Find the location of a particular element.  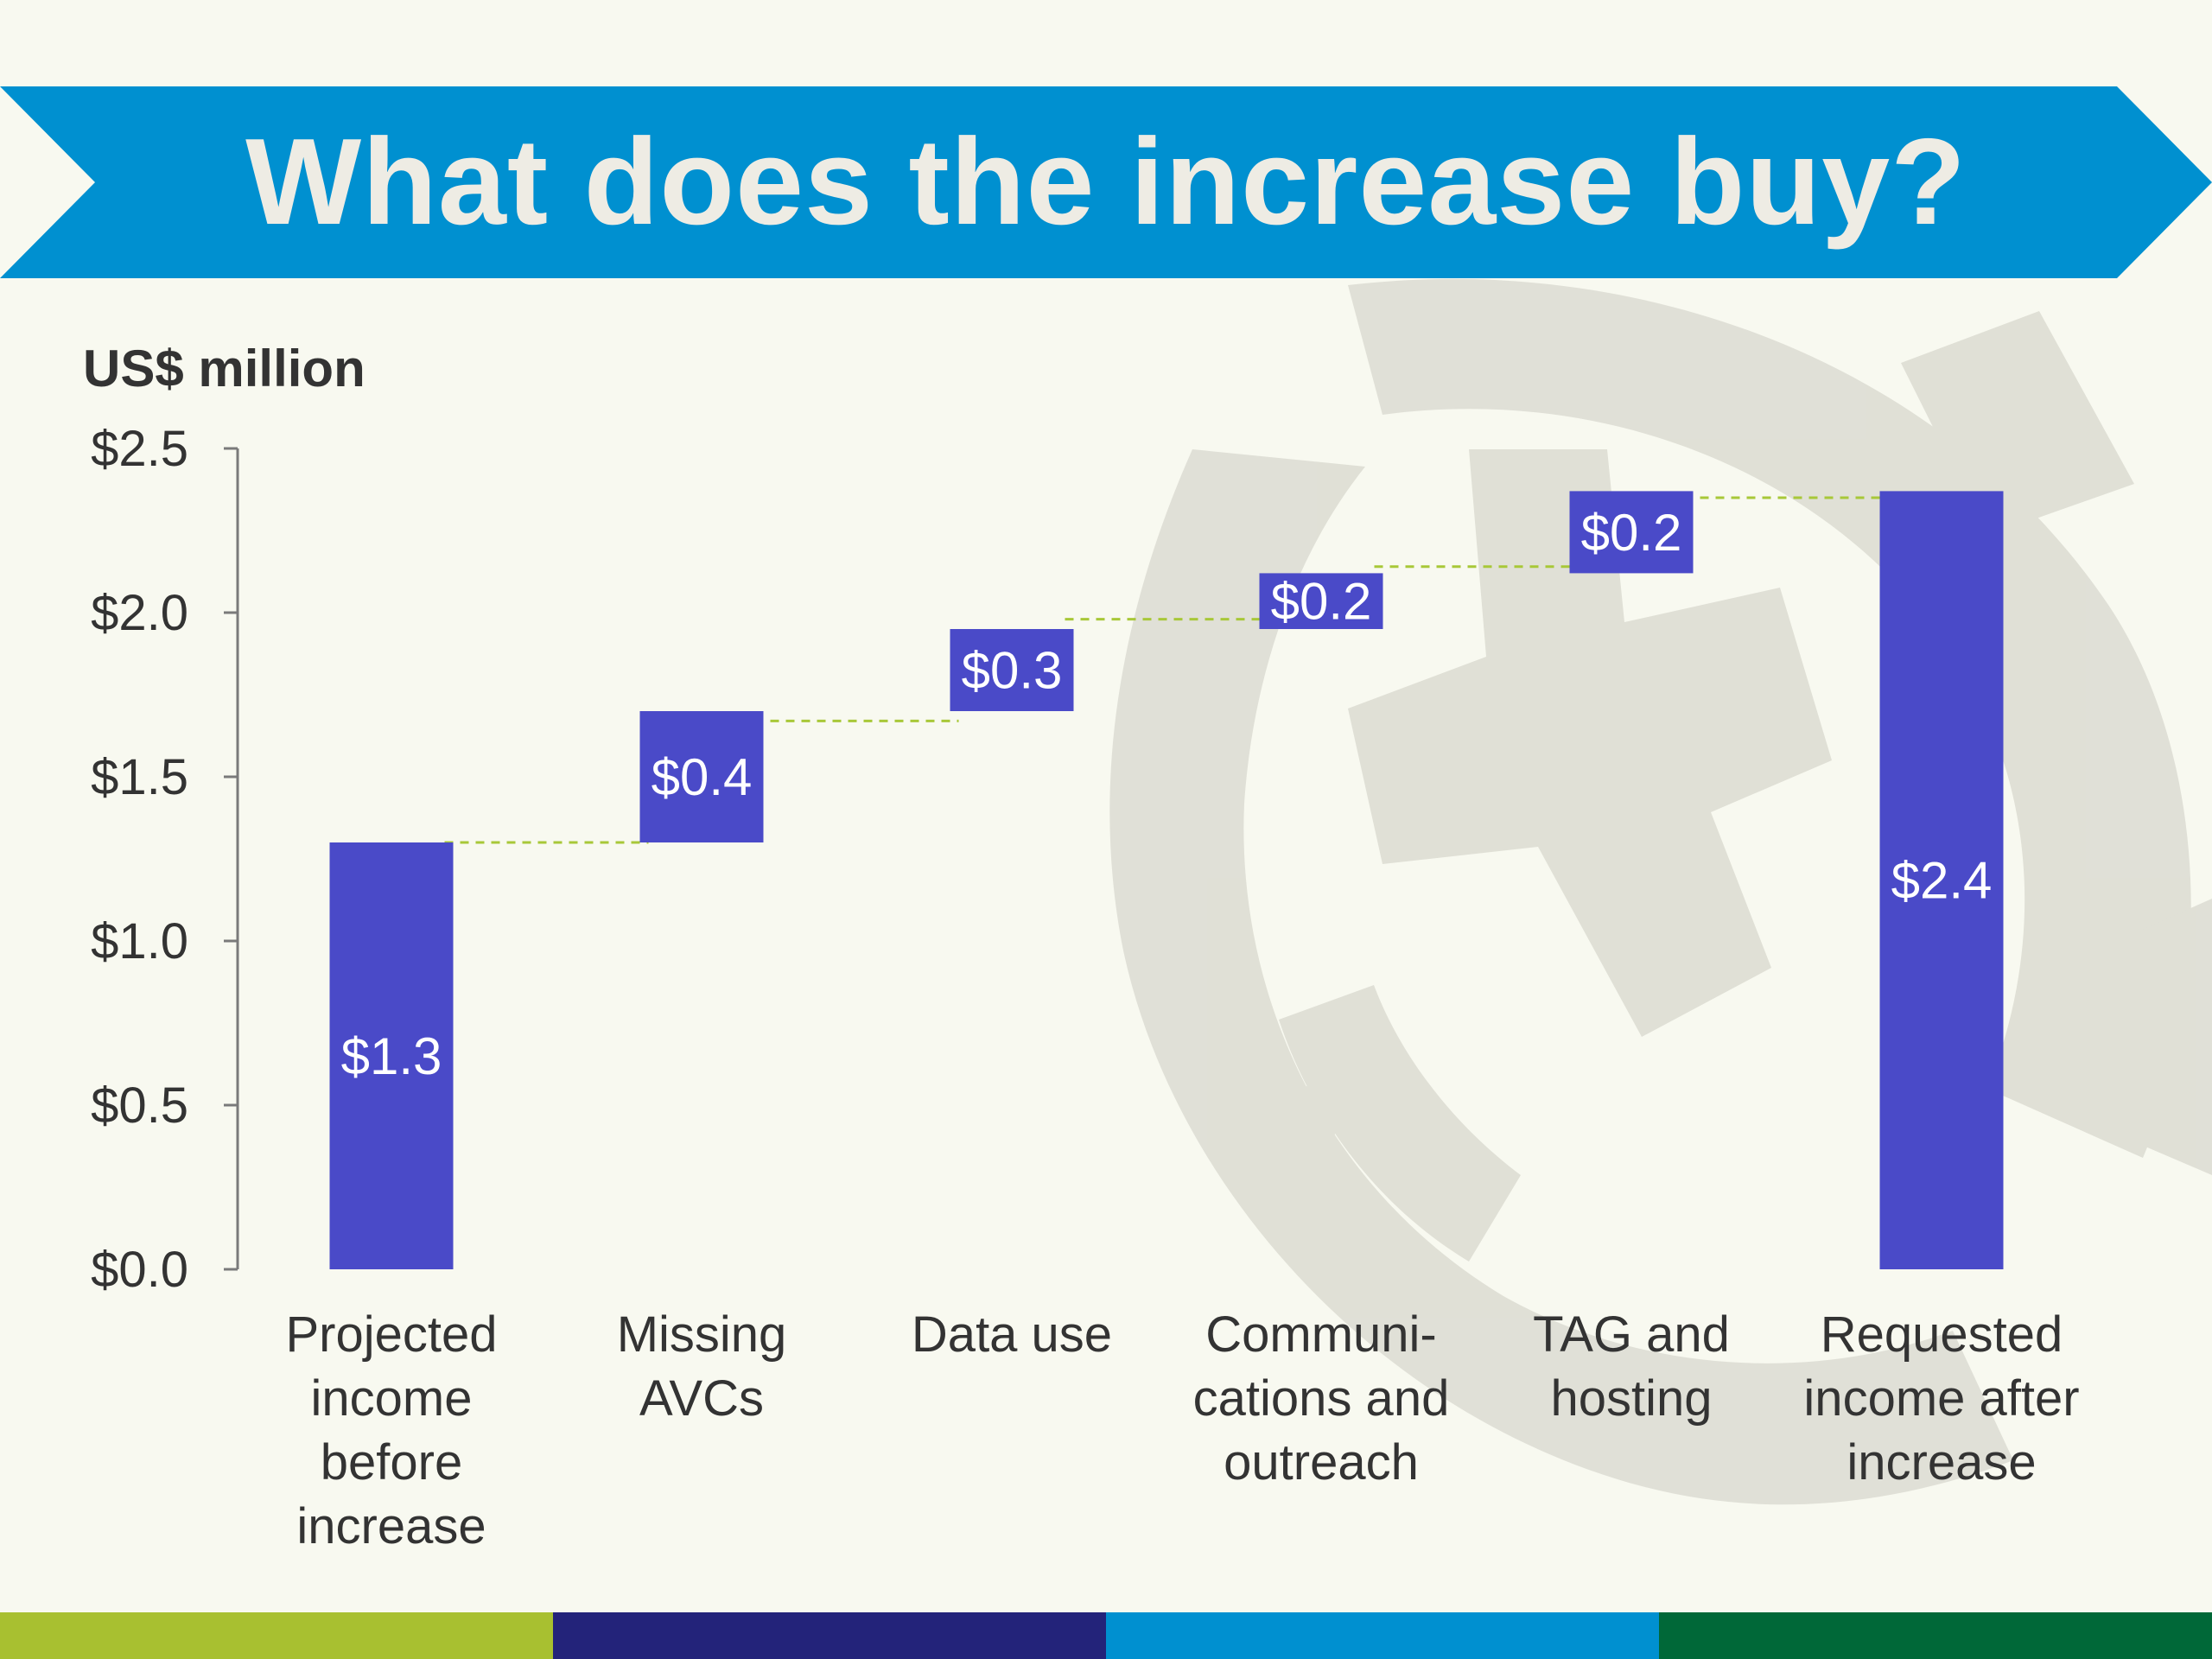

y-tick-label: $2.5 is located at coordinates (139, 449).